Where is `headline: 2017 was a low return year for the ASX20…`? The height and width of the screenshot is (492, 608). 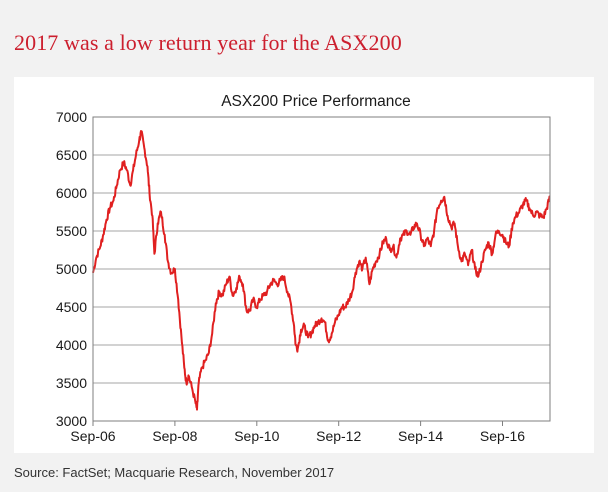 headline: 2017 was a low return year for the ASX20… is located at coordinates (208, 42).